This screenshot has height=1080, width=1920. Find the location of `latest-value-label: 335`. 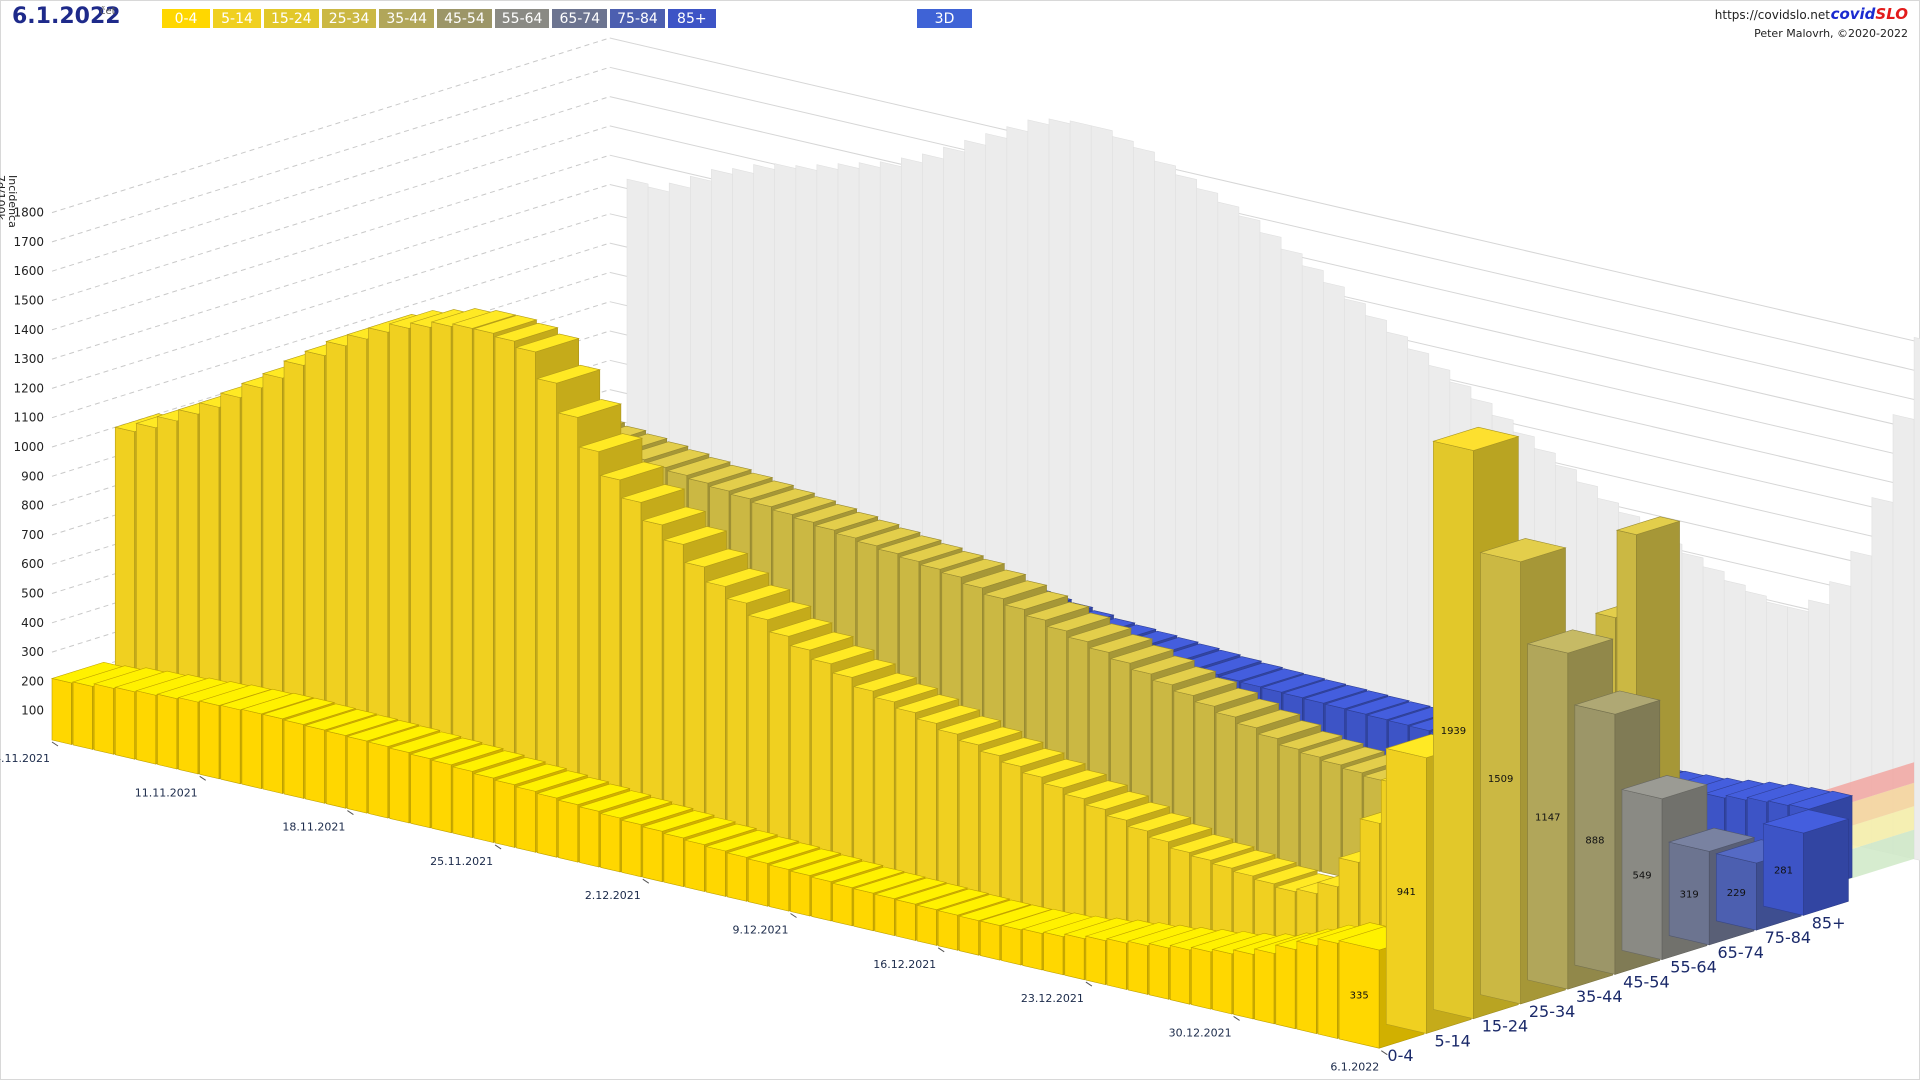

latest-value-label: 335 is located at coordinates (1359, 995).